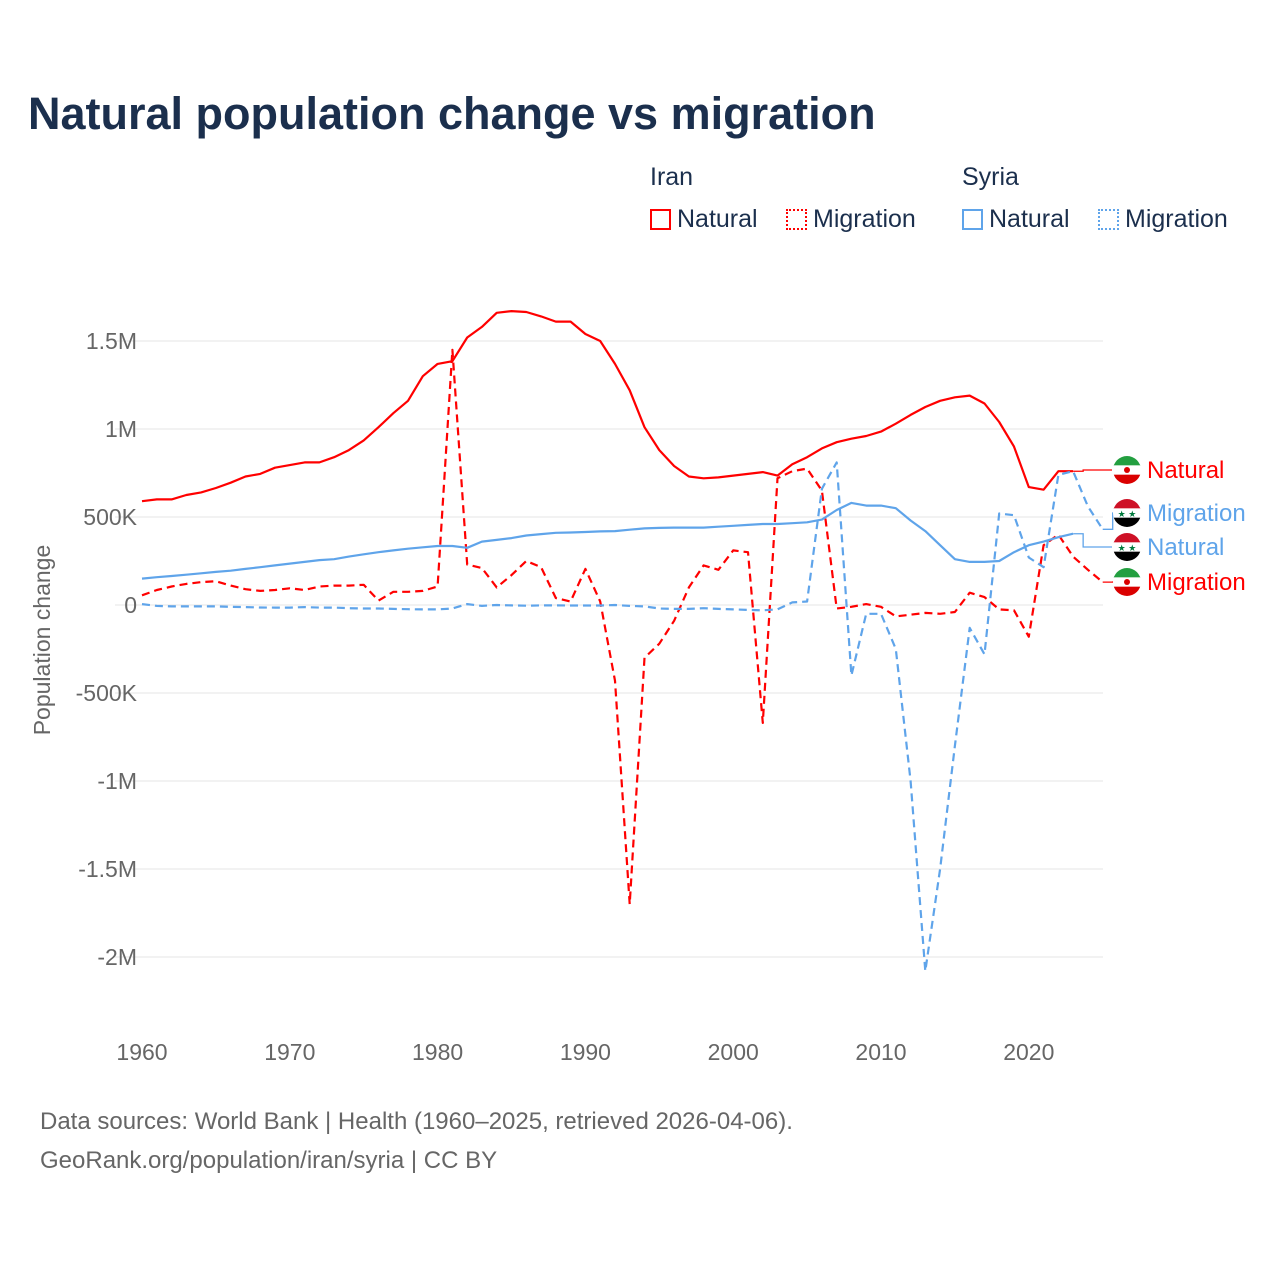  What do you see at coordinates (1108, 219) in the screenshot?
I see `legend-swatch-dotted-blue` at bounding box center [1108, 219].